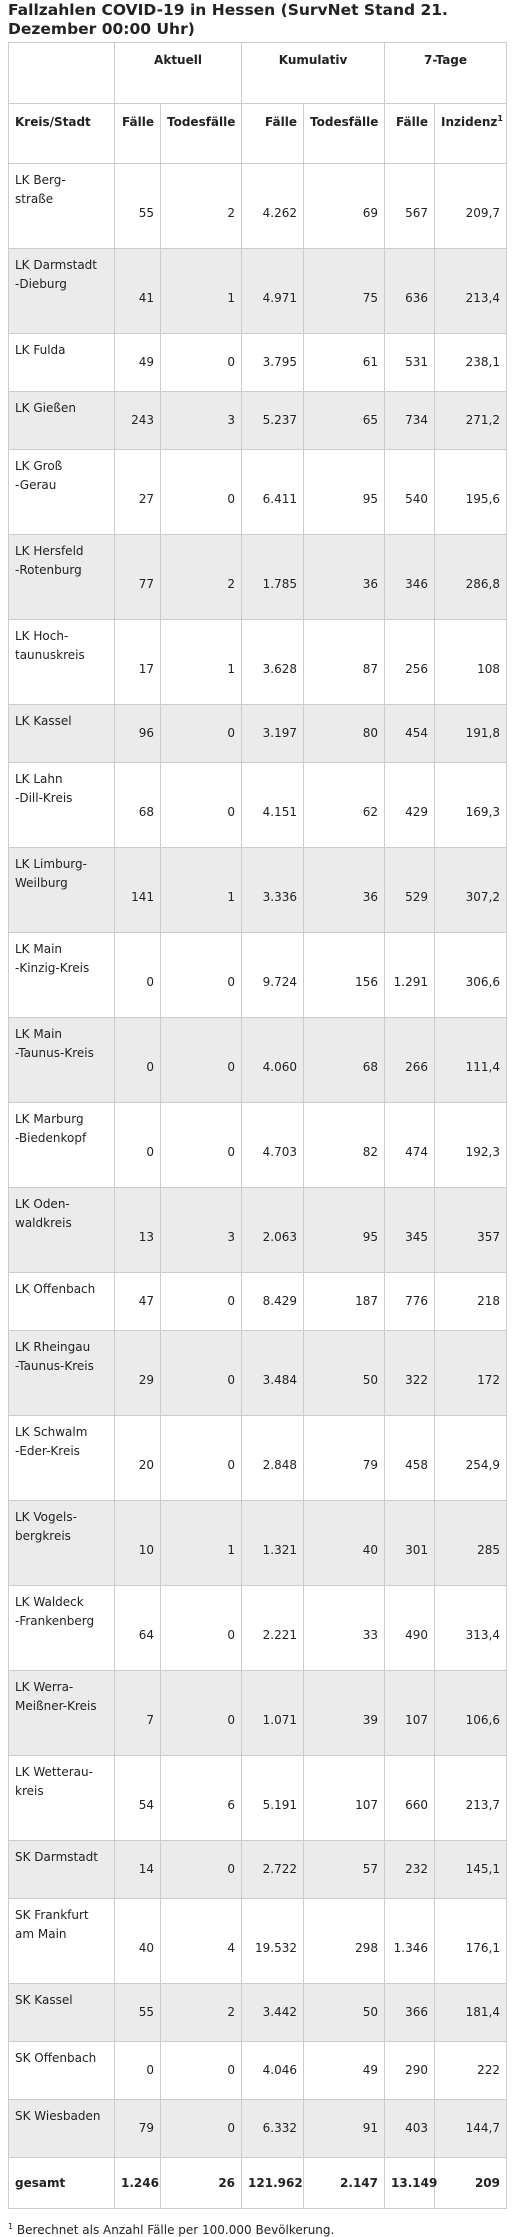 Image resolution: width=514 pixels, height=2237 pixels. What do you see at coordinates (258, 420) in the screenshot?
I see `table-row: LK Gießen 243 3 5.237 65 734 271,2` at bounding box center [258, 420].